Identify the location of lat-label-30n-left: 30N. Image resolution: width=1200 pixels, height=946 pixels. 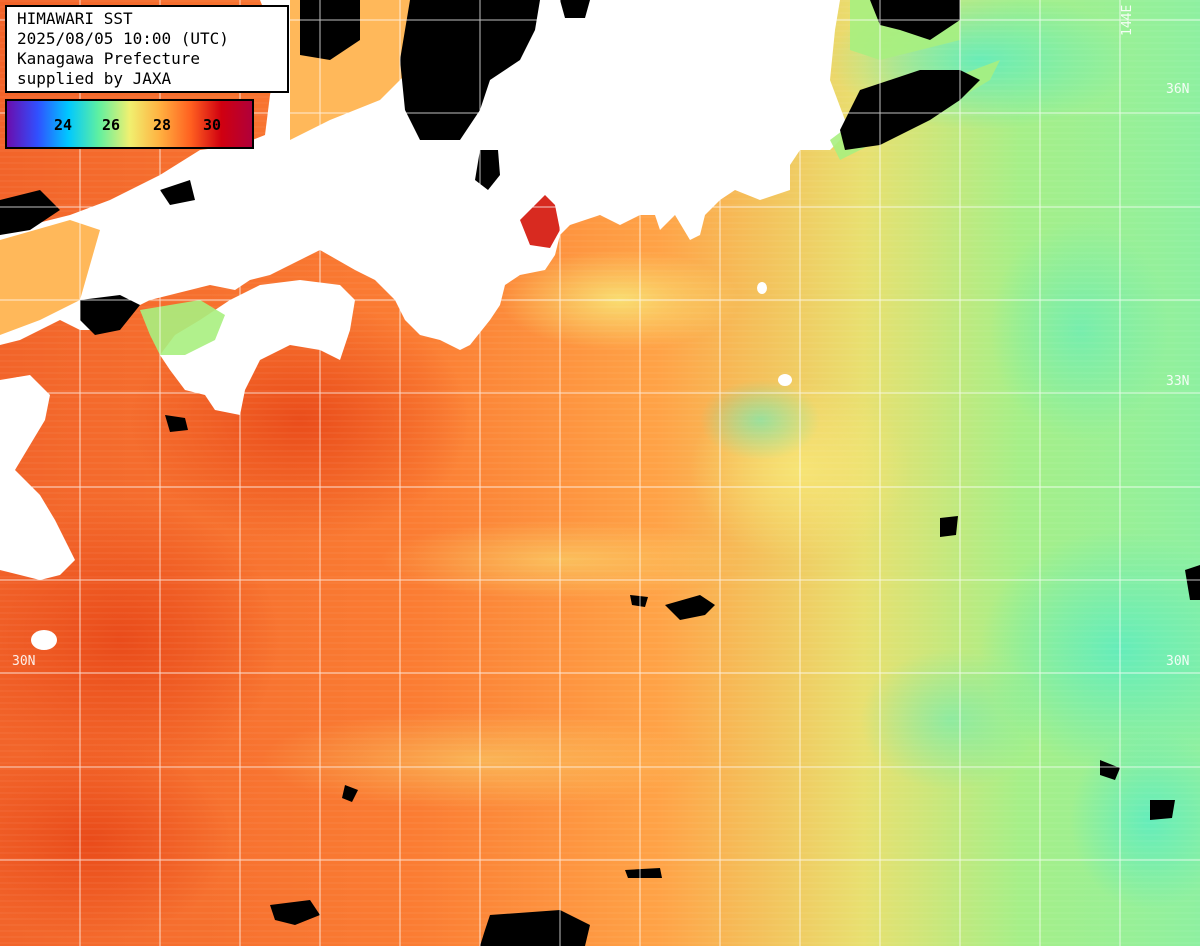
(24, 661).